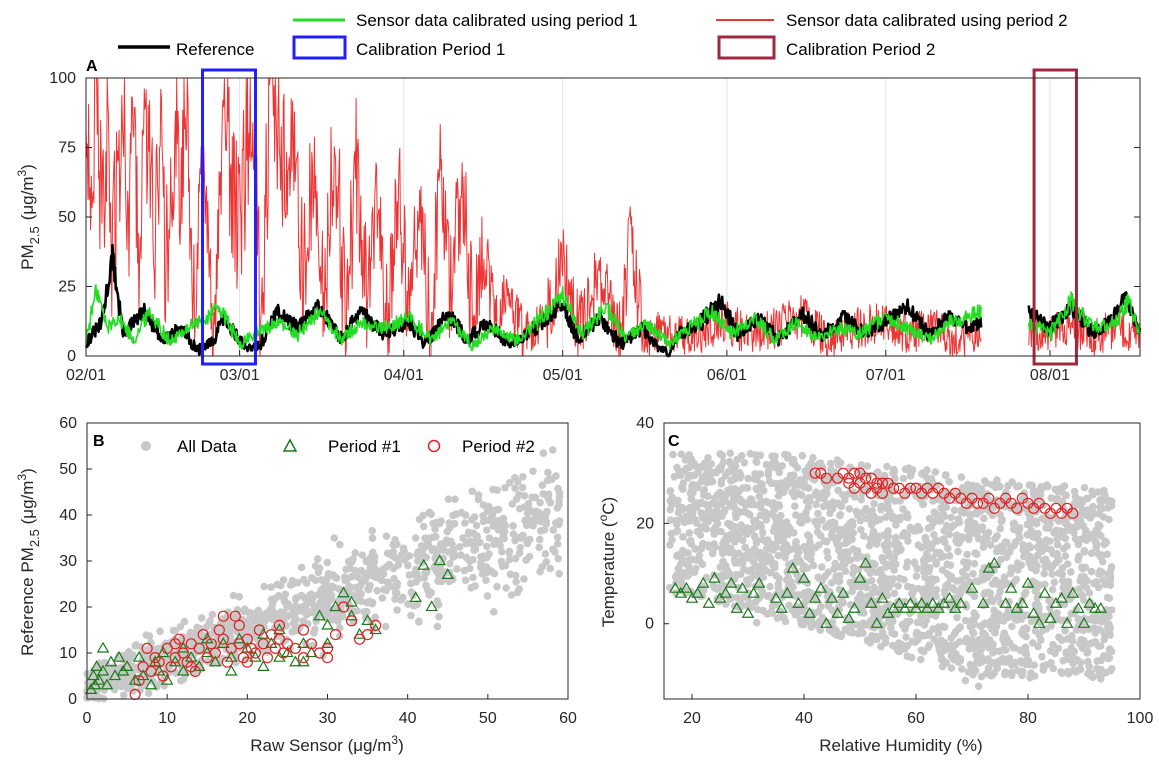  Describe the element at coordinates (22, 477) in the screenshot. I see `panel-b-y-label-unit-sup: 3` at that location.